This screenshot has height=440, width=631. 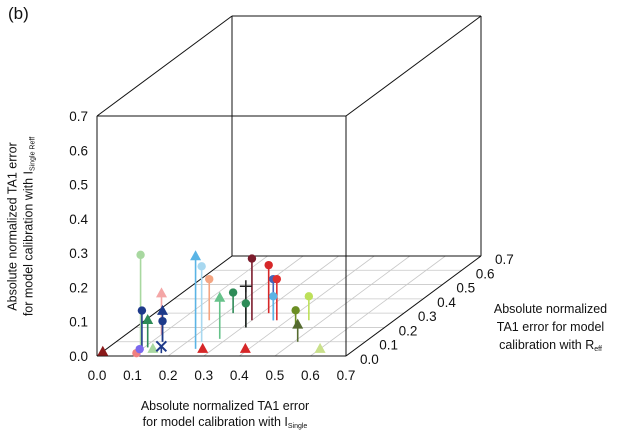 I want to click on x-tick-label: 0.4, so click(x=239, y=375).